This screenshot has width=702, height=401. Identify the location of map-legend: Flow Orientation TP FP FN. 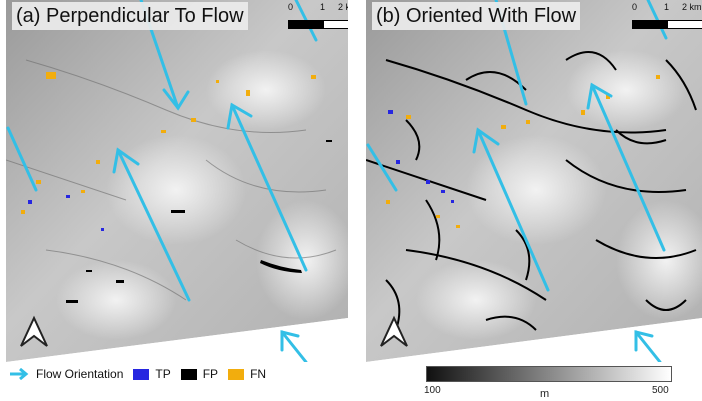
(142, 374).